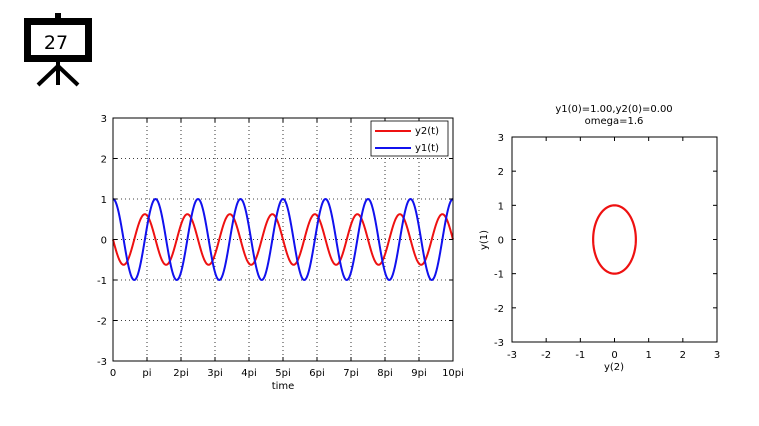 Image resolution: width=759 pixels, height=426 pixels. What do you see at coordinates (104, 200) in the screenshot?
I see `y-tick-label: 1` at bounding box center [104, 200].